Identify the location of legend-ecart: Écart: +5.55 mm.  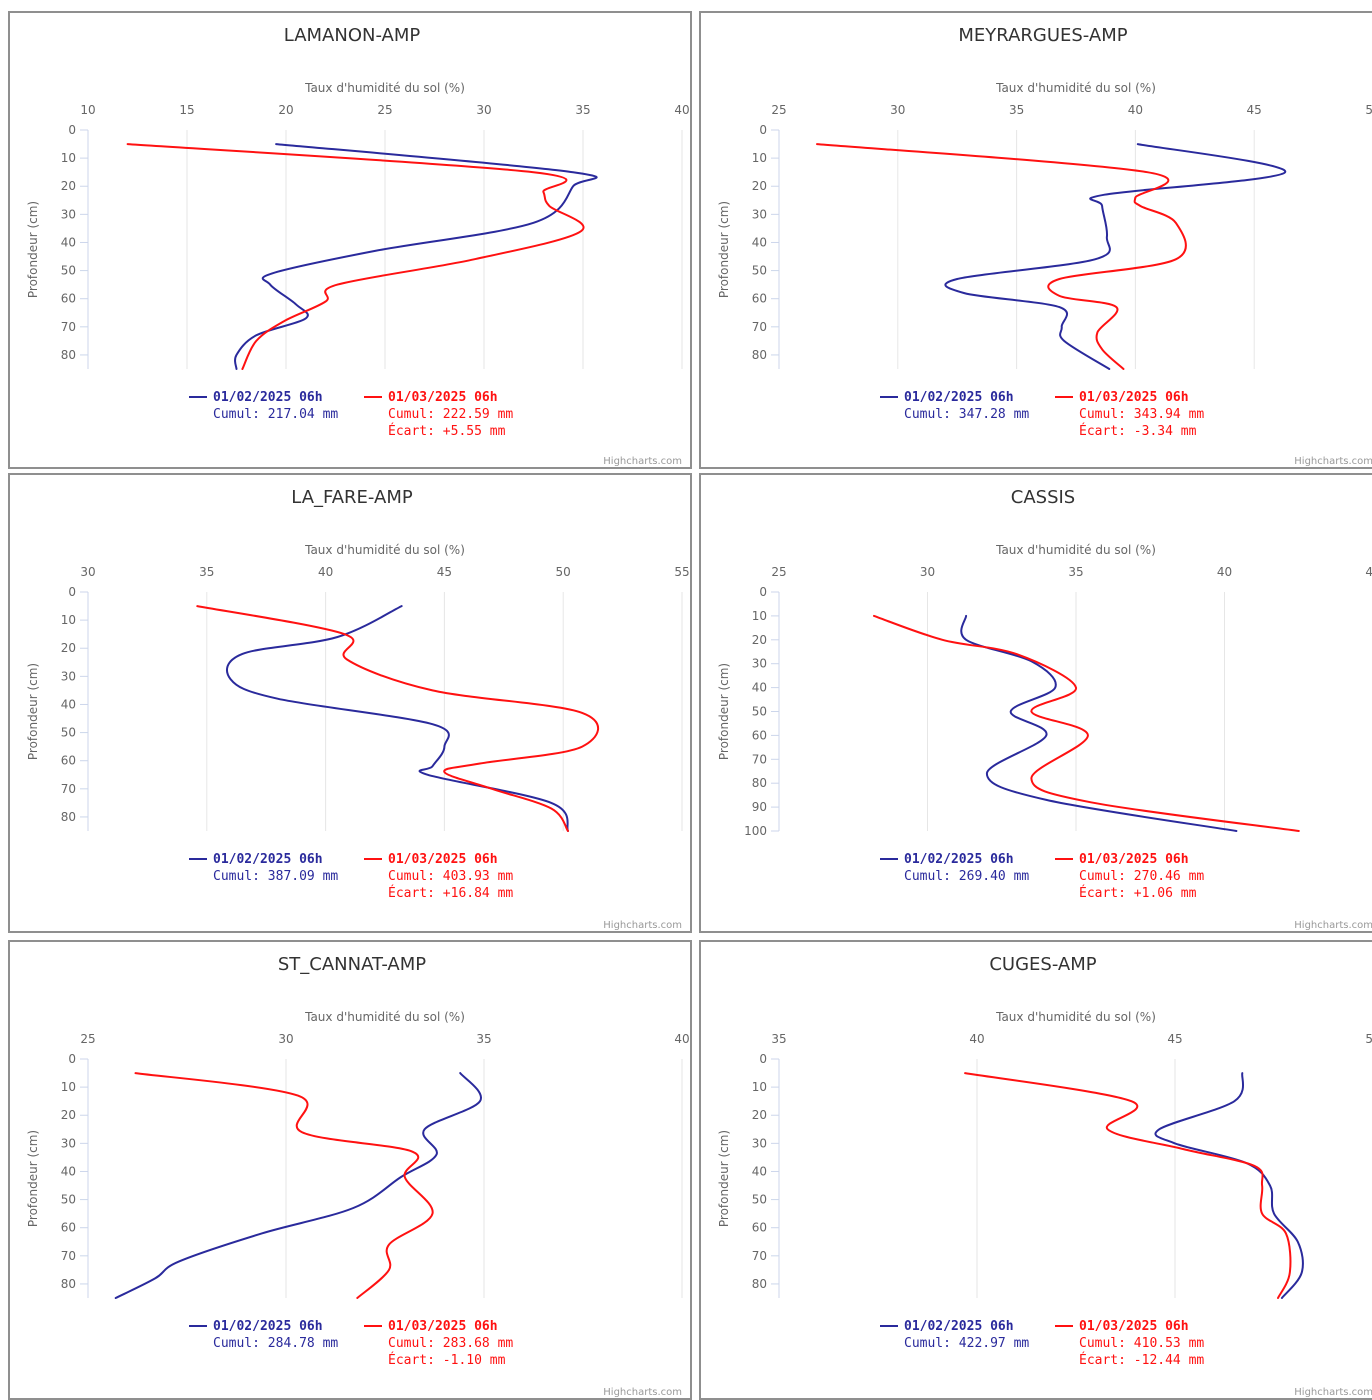
(447, 431).